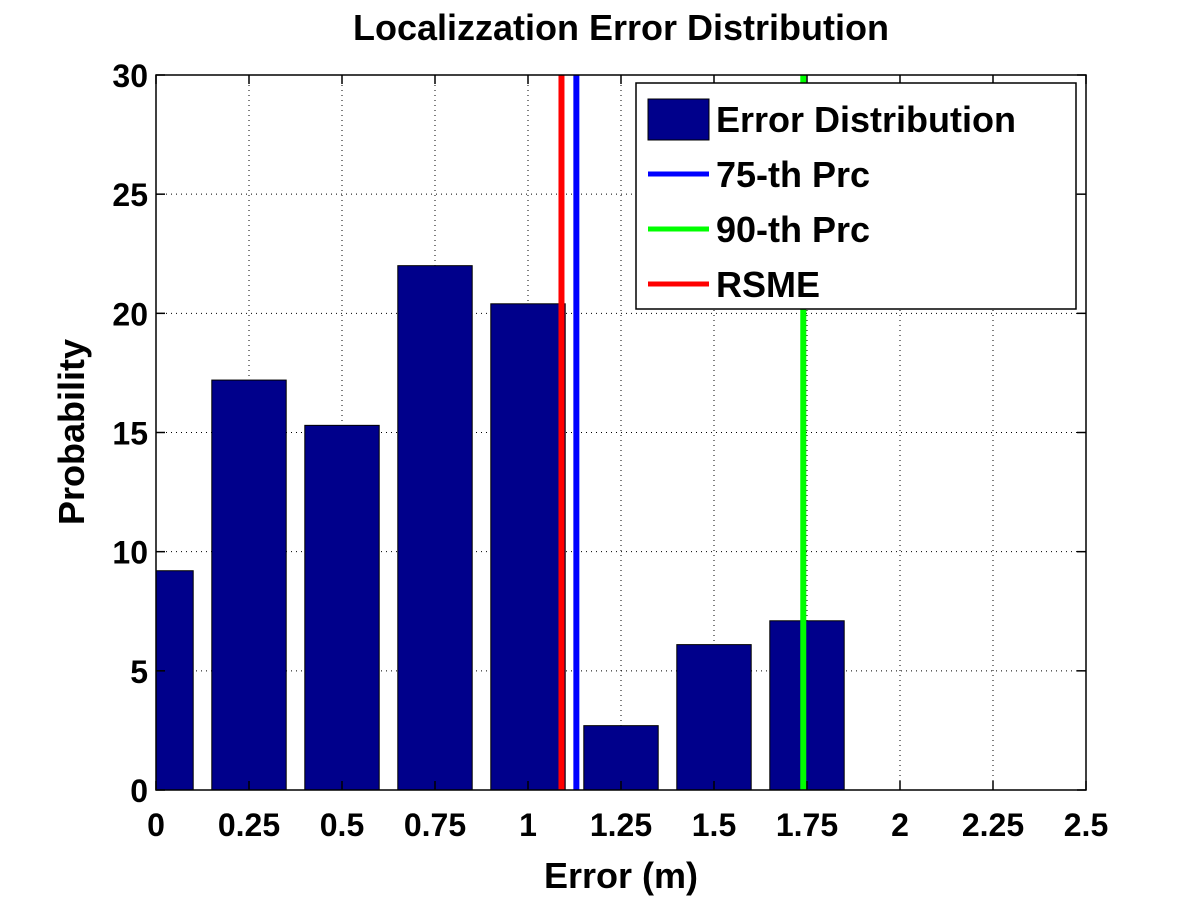  What do you see at coordinates (678, 119) in the screenshot?
I see `legend-swatch-bar` at bounding box center [678, 119].